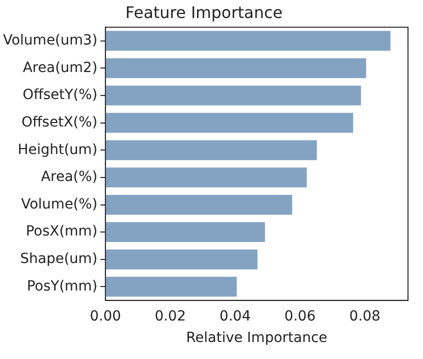 The height and width of the screenshot is (359, 423). Describe the element at coordinates (58, 150) in the screenshot. I see `y-tick-label: Height(um)` at that location.